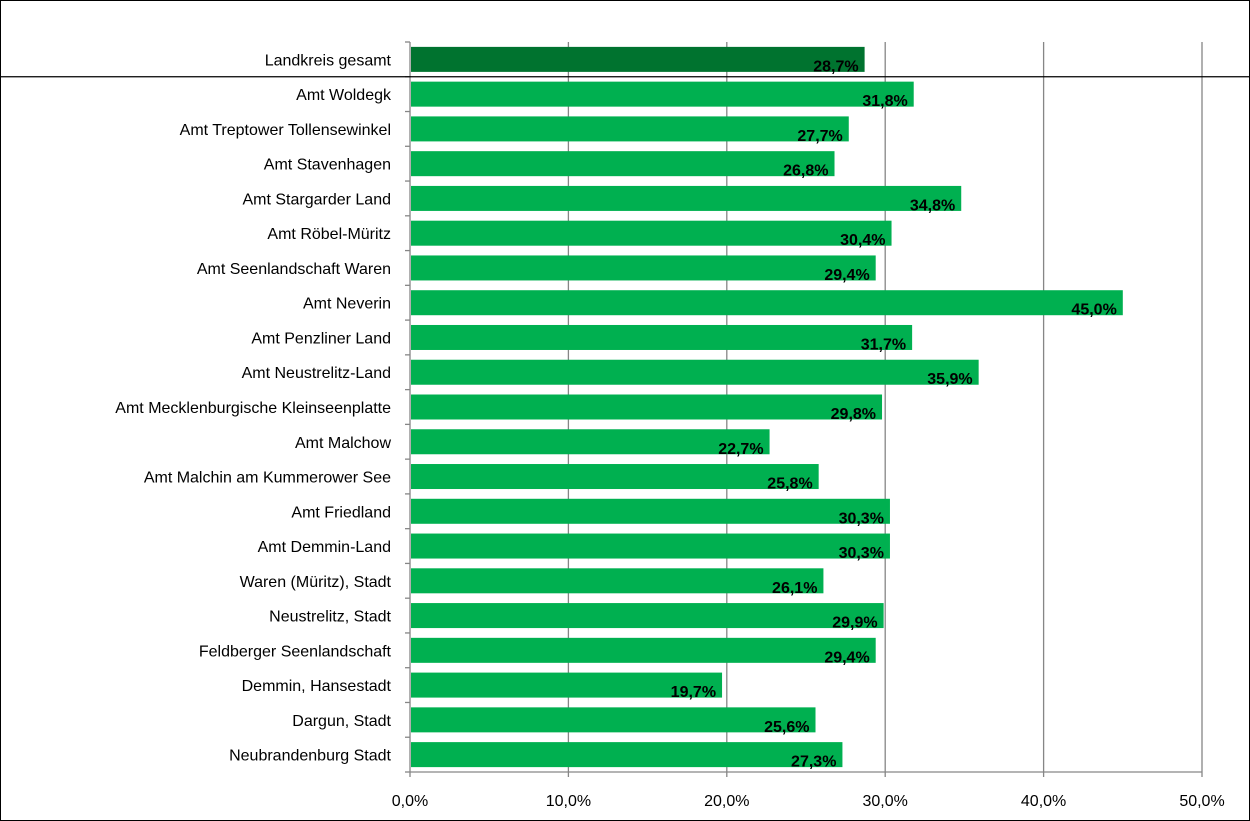  I want to click on category-label: Neubrandenburg Stadt, so click(310, 756).